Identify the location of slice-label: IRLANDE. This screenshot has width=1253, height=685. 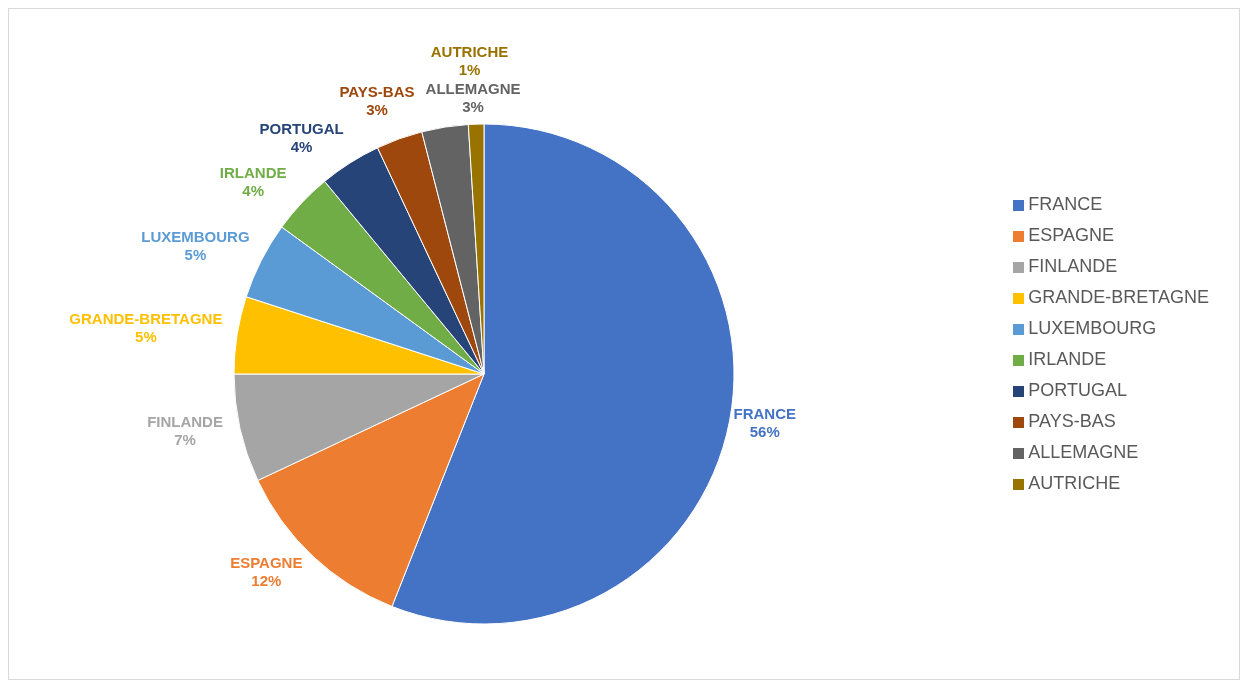
(253, 173).